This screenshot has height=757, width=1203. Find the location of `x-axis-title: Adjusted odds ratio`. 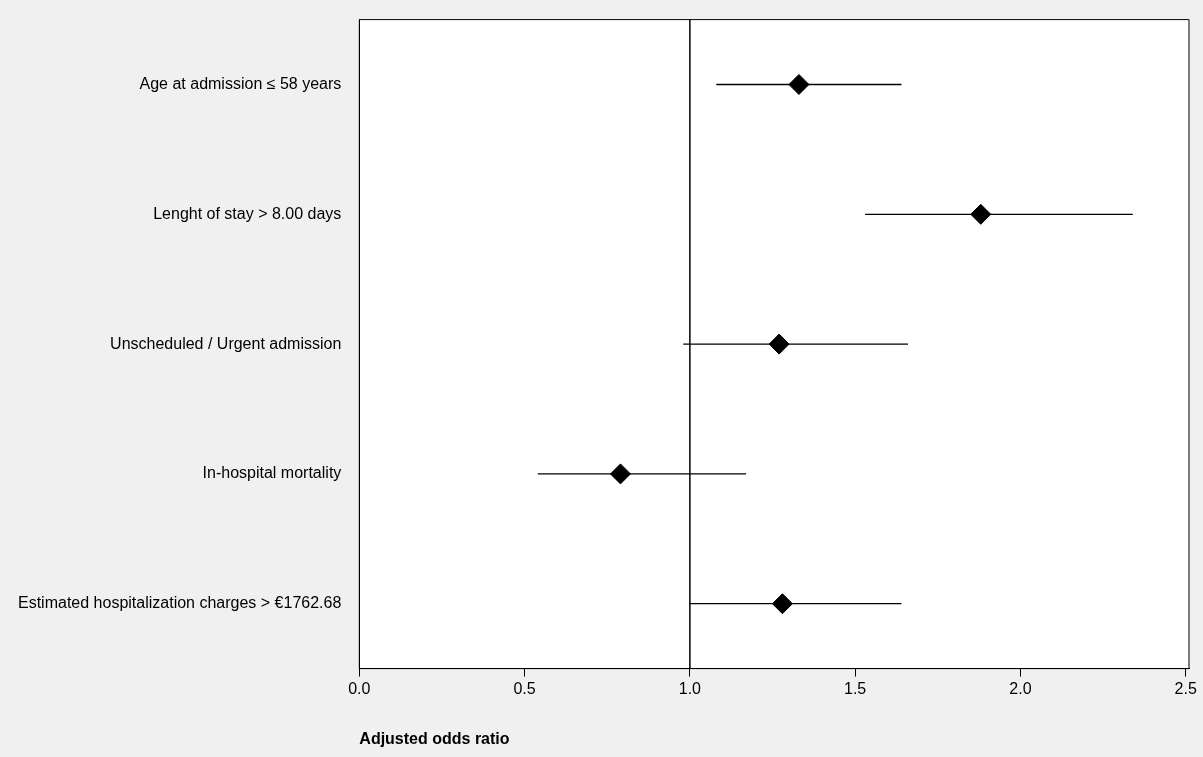

x-axis-title: Adjusted odds ratio is located at coordinates (434, 738).